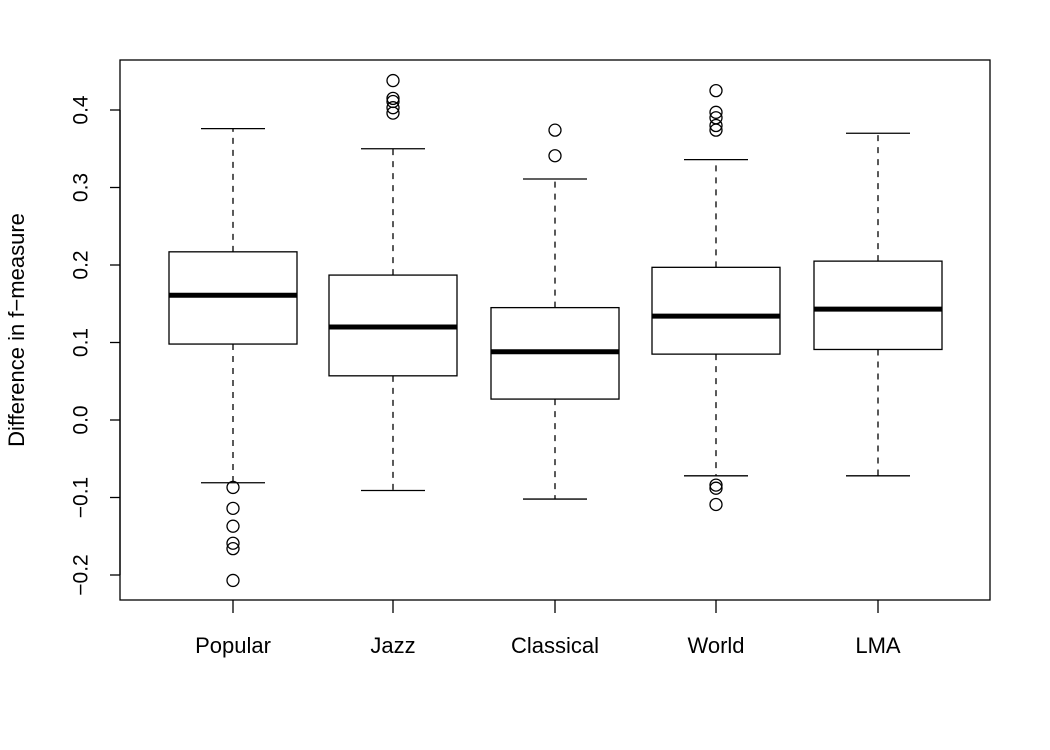 Image resolution: width=1050 pixels, height=750 pixels. I want to click on x-tick-label: World, so click(715, 645).